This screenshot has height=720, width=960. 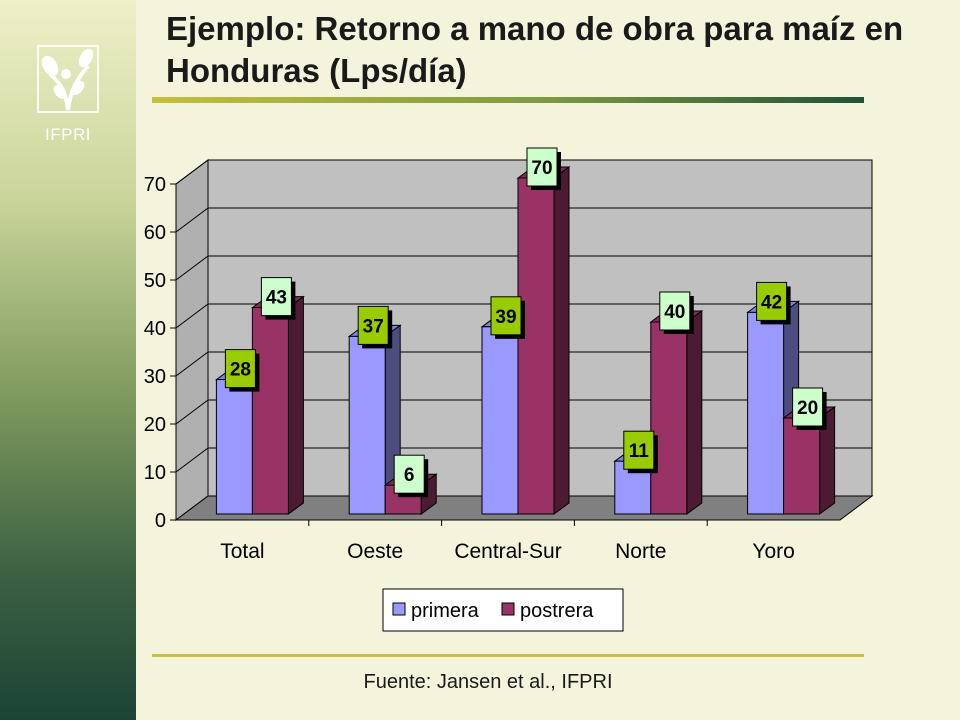 I want to click on data-label: 20, so click(x=809, y=408).